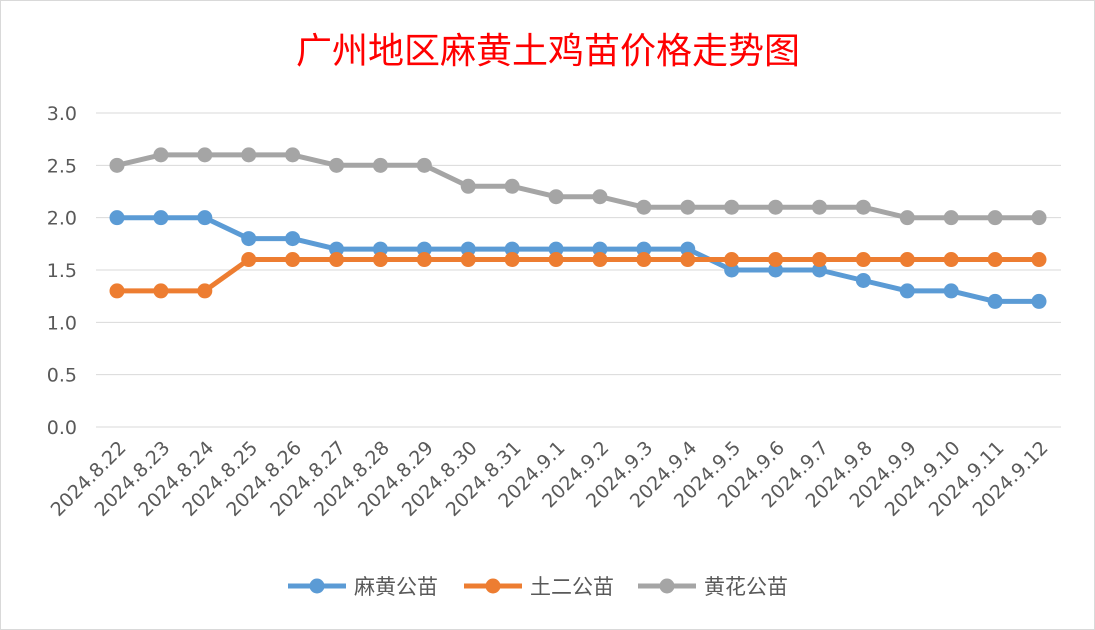 This screenshot has height=630, width=1095. I want to click on legend-label: 黄花公苗, so click(746, 587).